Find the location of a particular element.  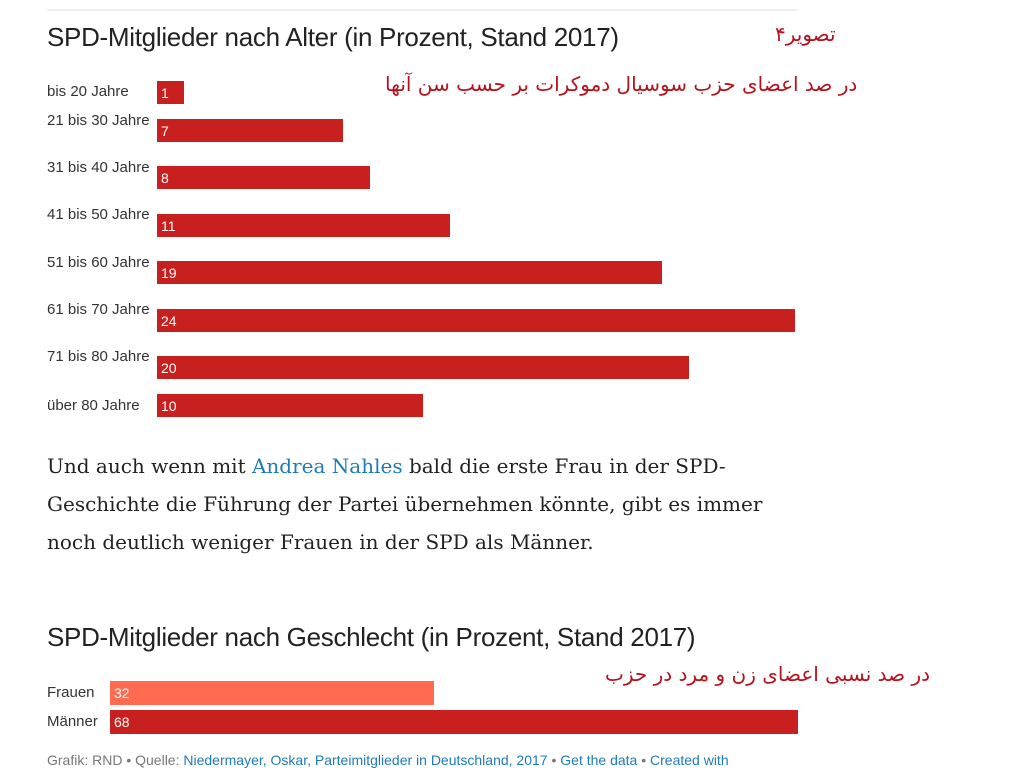

category-label: 41 bis 50 Jahre is located at coordinates (98, 214).